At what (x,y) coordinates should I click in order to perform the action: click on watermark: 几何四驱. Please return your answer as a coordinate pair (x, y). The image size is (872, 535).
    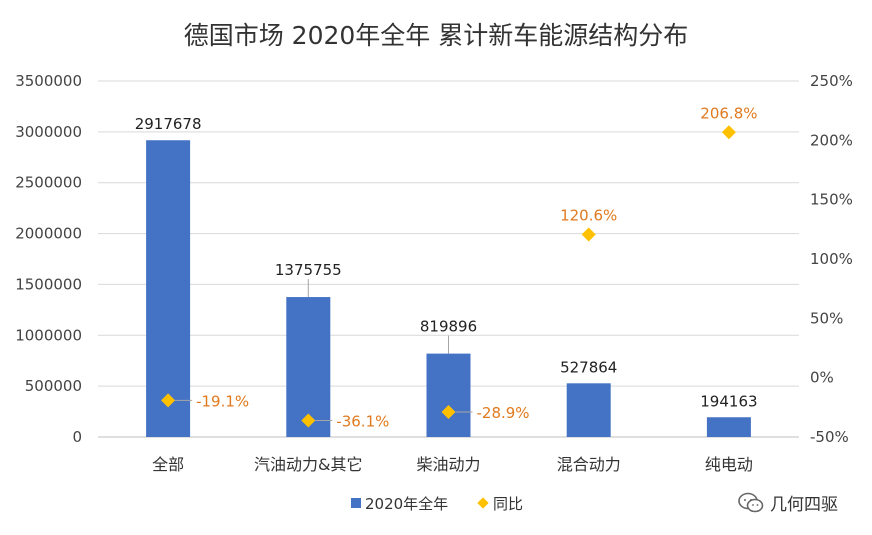
    Looking at the image, I should click on (788, 502).